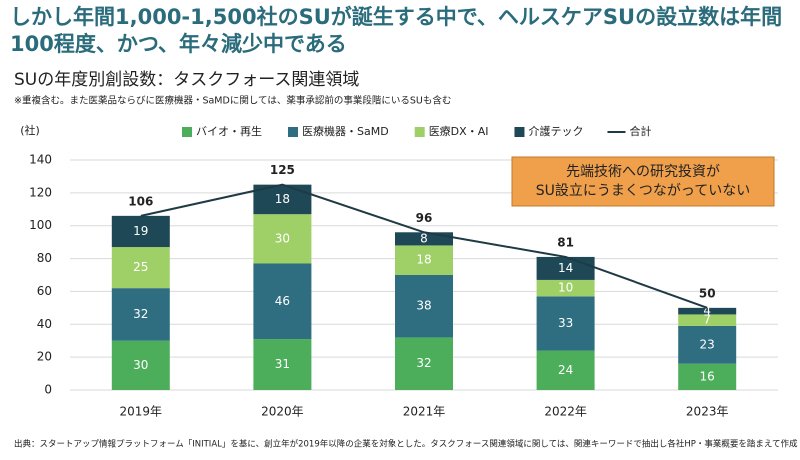 Image resolution: width=800 pixels, height=460 pixels. Describe the element at coordinates (565, 242) in the screenshot. I see `total-label: 81` at that location.